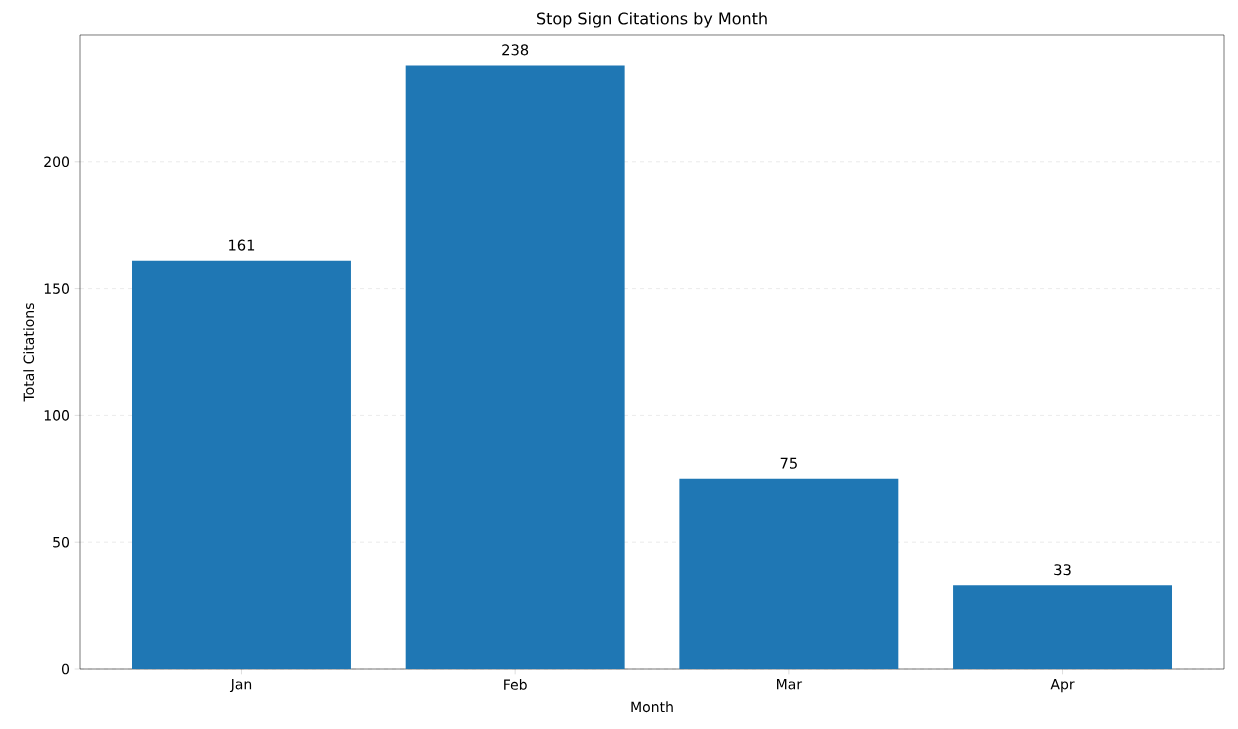 The image size is (1238, 729). I want to click on x-axis-title: Month, so click(652, 707).